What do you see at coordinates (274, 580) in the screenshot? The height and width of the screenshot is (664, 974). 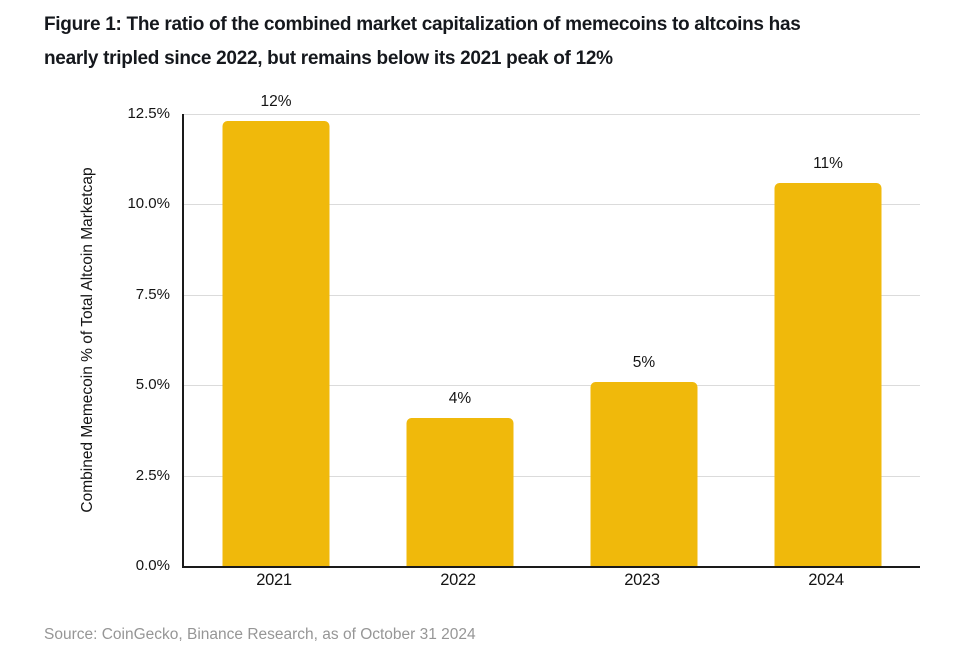 I see `x-tick-label: 2021` at bounding box center [274, 580].